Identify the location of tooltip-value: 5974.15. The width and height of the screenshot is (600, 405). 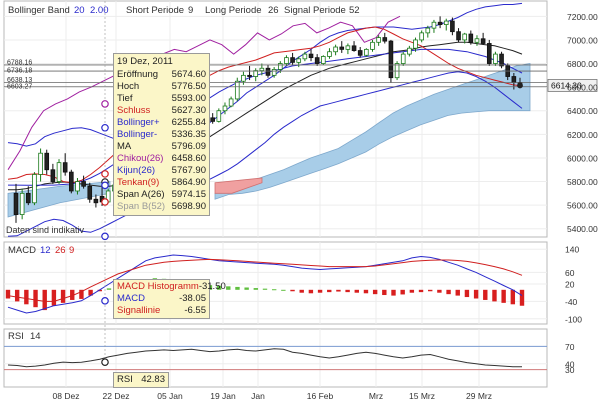
(188, 194).